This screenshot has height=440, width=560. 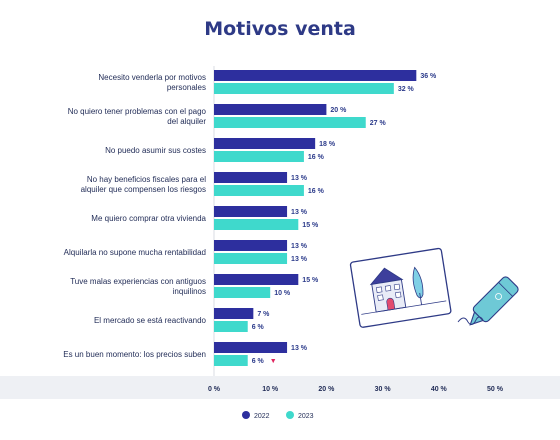 I want to click on category-label-line: Me quiero comprar otra vivienda, so click(x=148, y=218).